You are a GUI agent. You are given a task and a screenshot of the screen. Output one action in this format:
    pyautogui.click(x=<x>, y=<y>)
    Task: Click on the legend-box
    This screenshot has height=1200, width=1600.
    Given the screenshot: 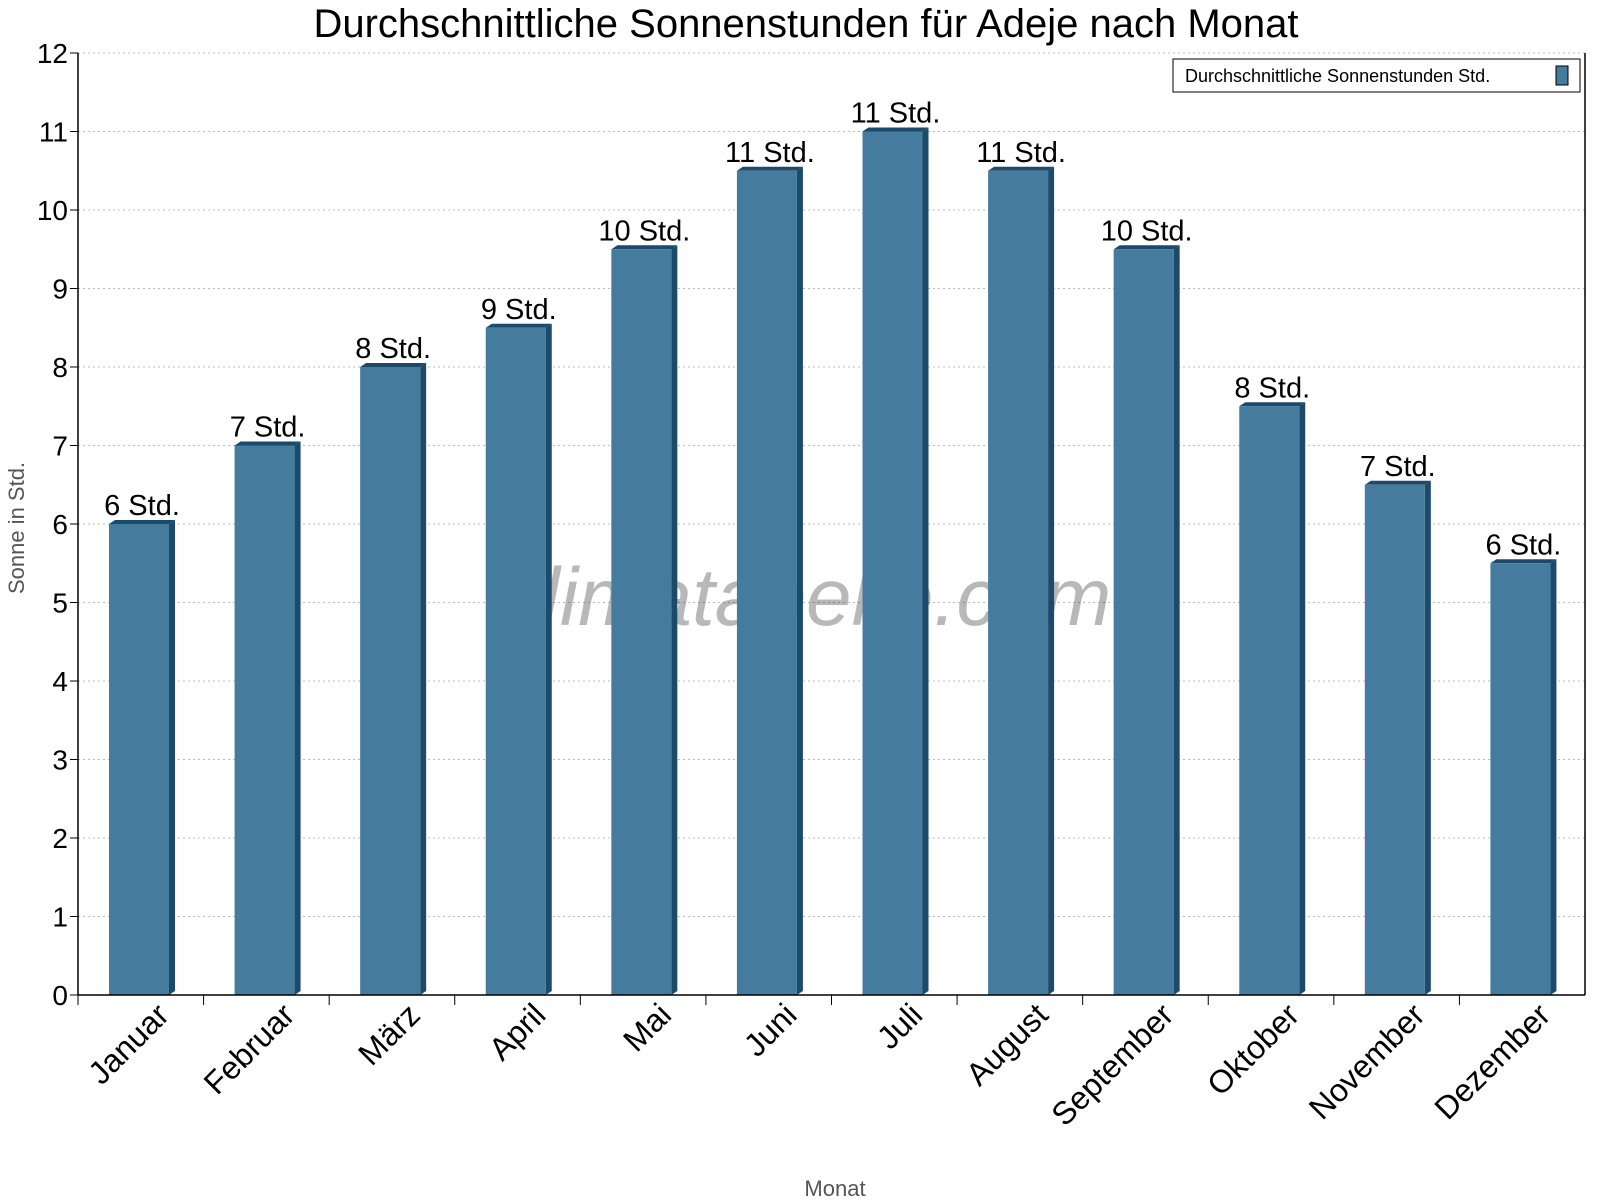 What is the action you would take?
    pyautogui.click(x=1376, y=75)
    